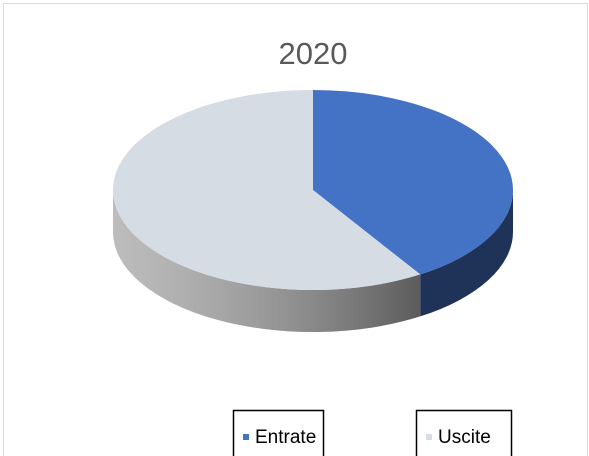 The height and width of the screenshot is (456, 589). Describe the element at coordinates (413, 182) in the screenshot. I see `slice` at that location.